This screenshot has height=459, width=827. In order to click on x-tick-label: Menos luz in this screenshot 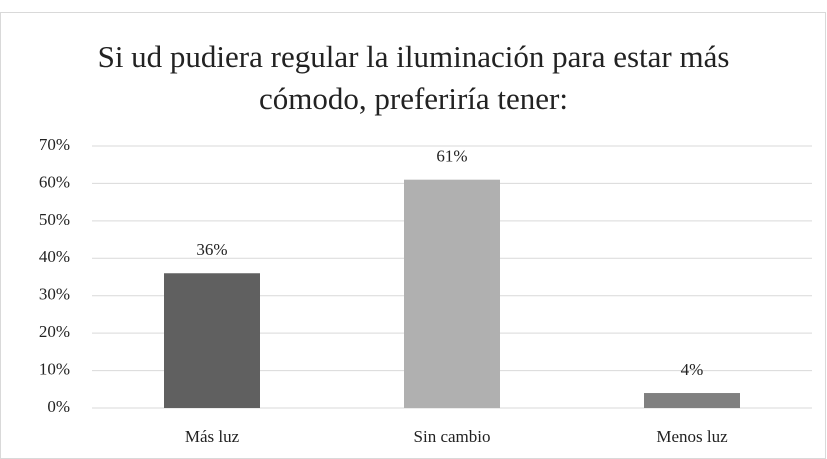, I will do `click(692, 436)`.